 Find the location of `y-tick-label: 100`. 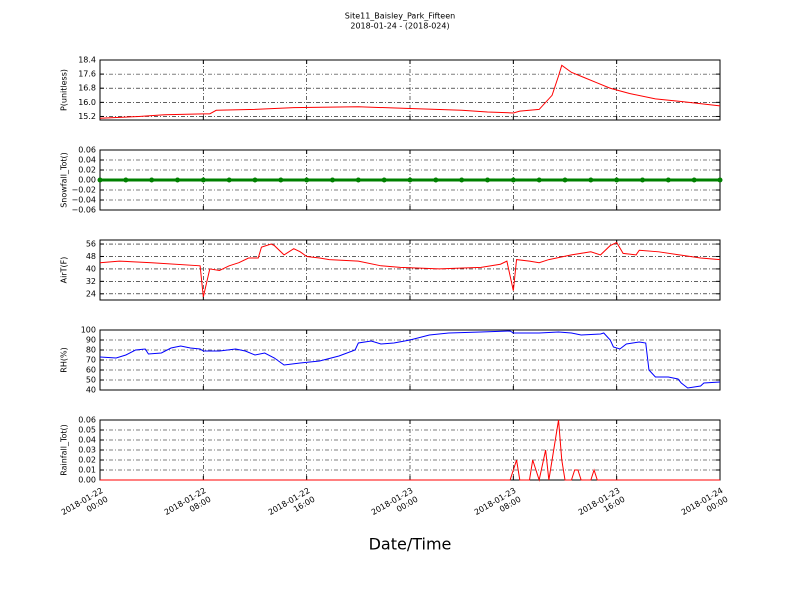

y-tick-label: 100 is located at coordinates (88, 330).